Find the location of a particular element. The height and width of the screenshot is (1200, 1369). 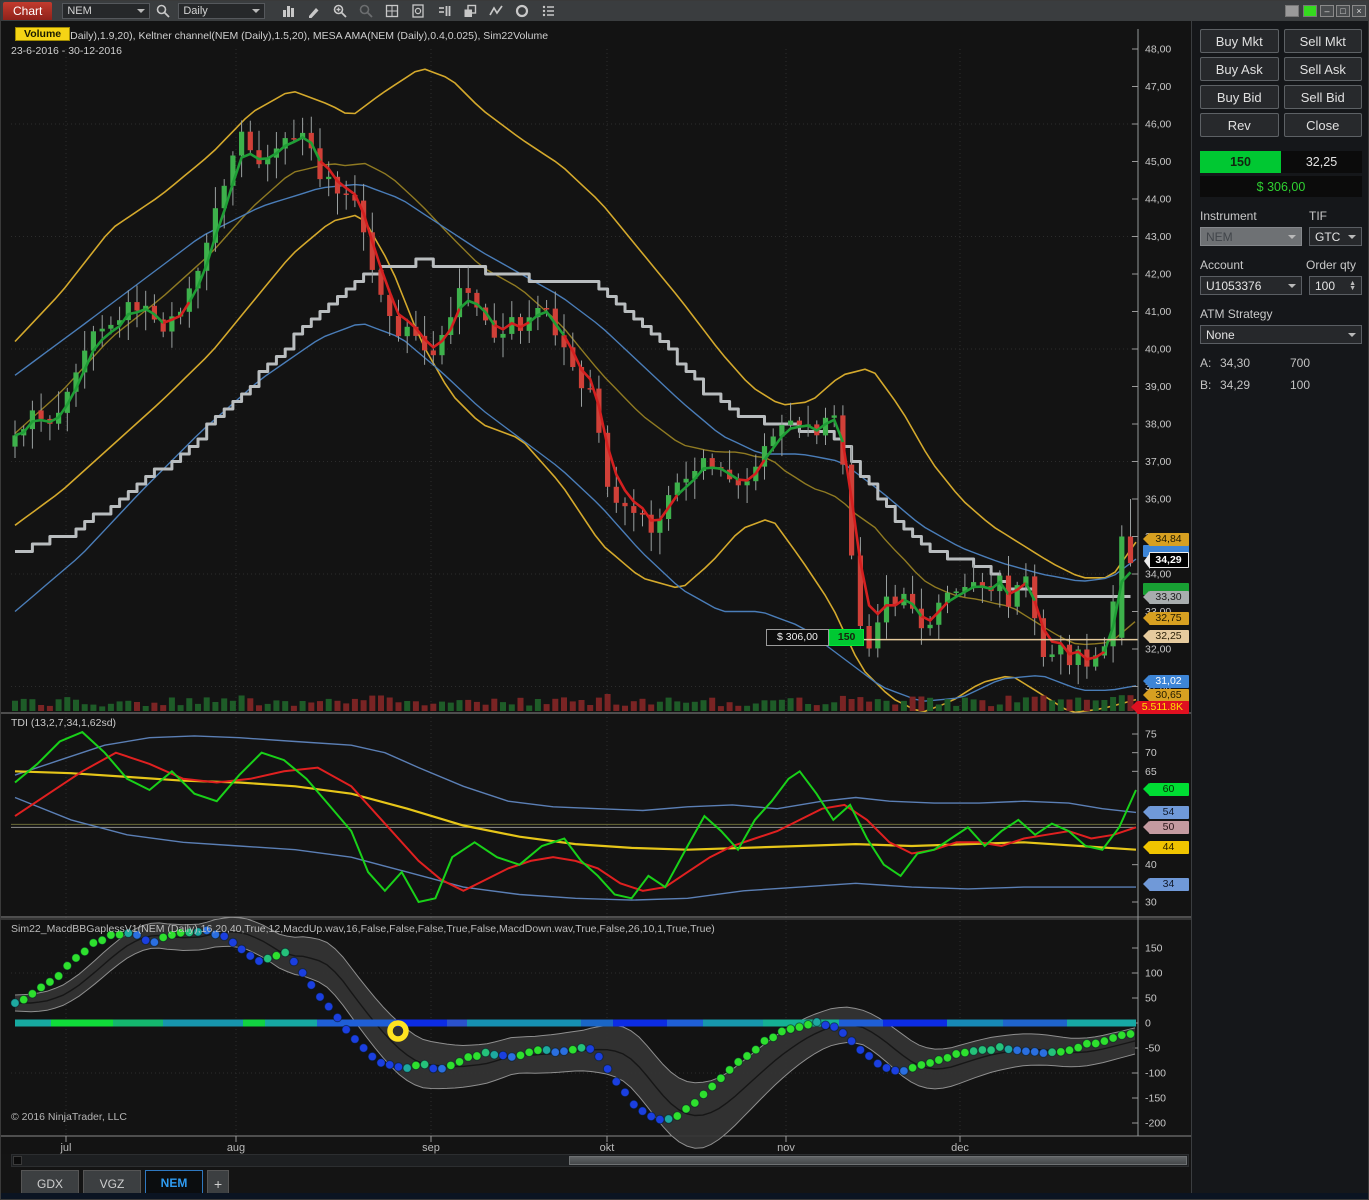

svg-text: jul is located at coordinates (65, 1148).